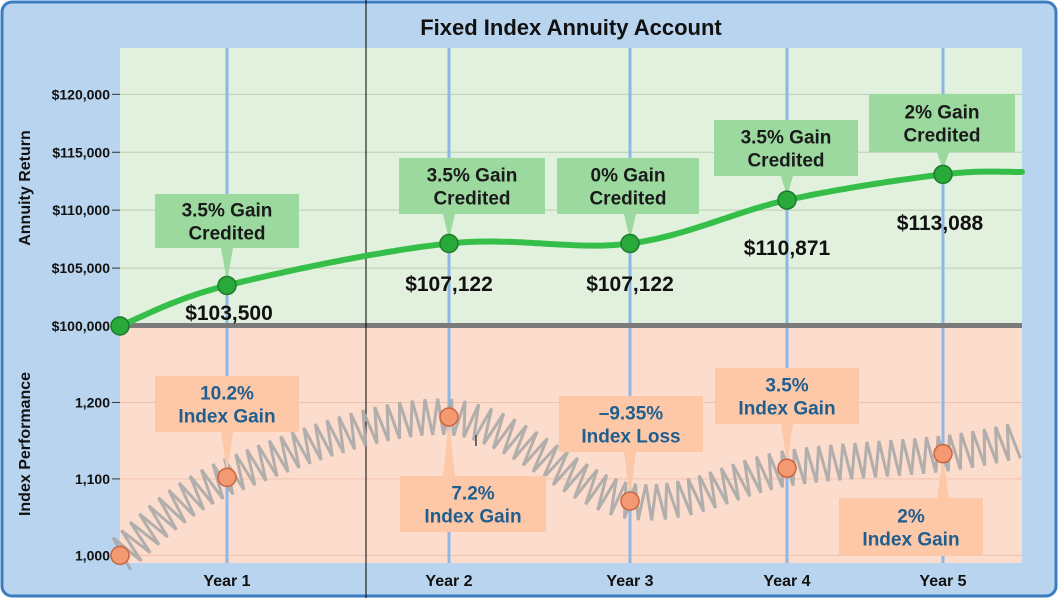 This screenshot has width=1059, height=598. What do you see at coordinates (92, 479) in the screenshot?
I see `index-tick-label: 1,100` at bounding box center [92, 479].